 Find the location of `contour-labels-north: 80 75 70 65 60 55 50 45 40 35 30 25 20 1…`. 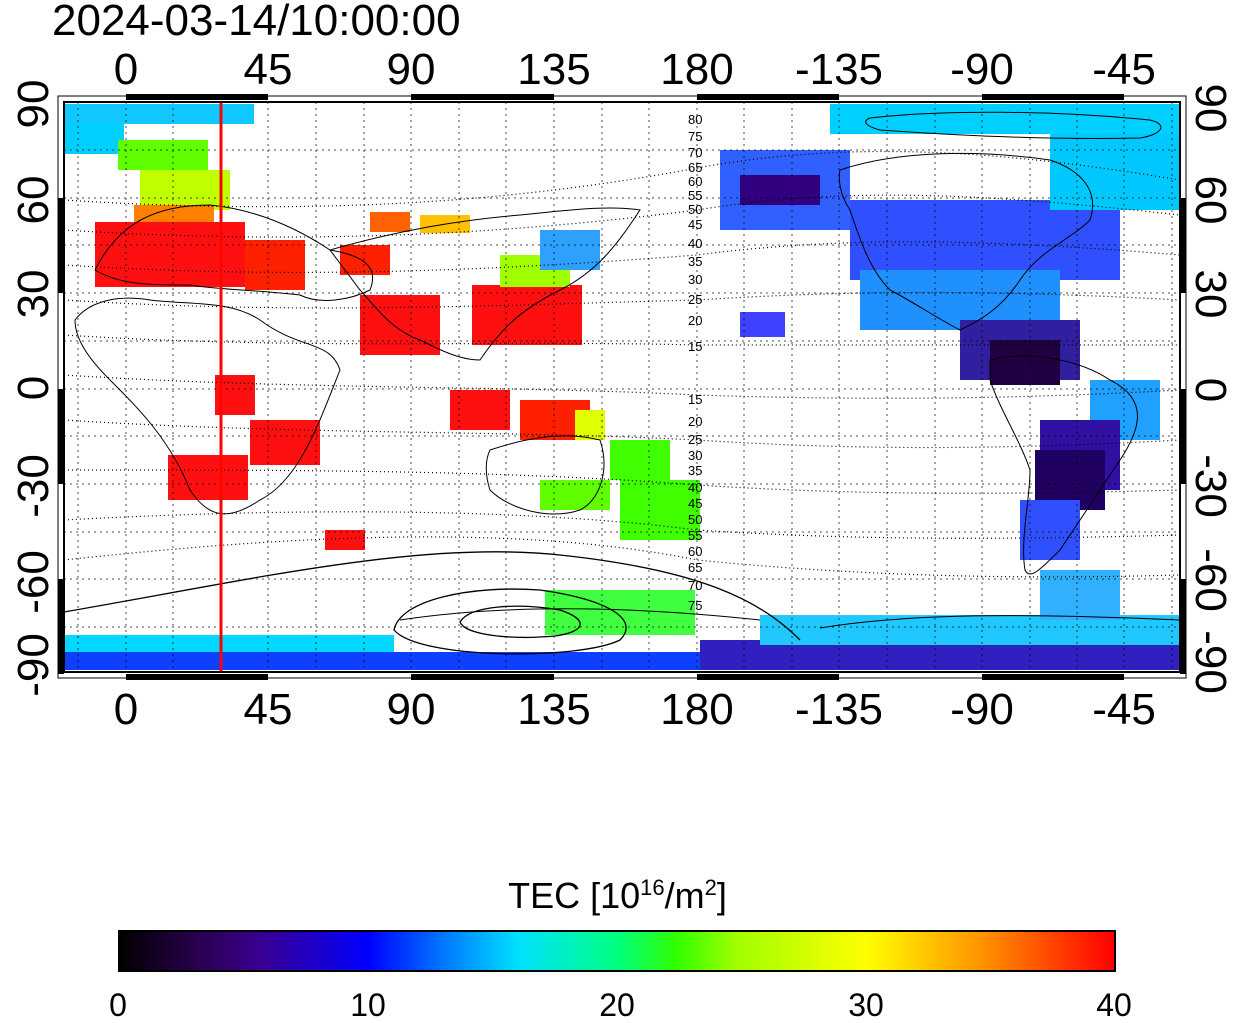

contour-labels-north: 80 75 70 65 60 55 50 45 40 35 30 25 20 1… is located at coordinates (695, 233).